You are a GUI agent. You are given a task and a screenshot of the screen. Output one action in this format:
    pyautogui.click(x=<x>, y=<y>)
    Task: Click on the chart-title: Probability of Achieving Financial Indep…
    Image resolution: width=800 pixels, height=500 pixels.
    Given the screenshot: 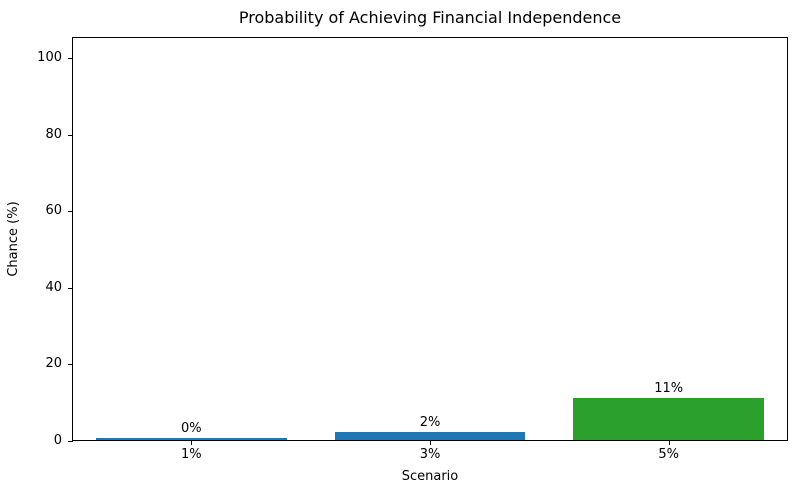 What is the action you would take?
    pyautogui.click(x=430, y=17)
    